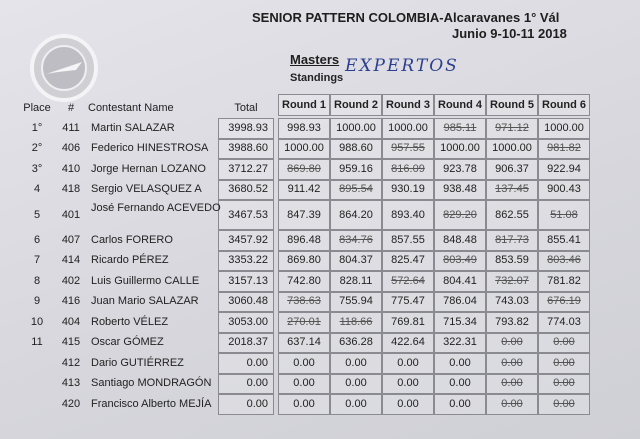 Image resolution: width=640 pixels, height=439 pixels. Describe the element at coordinates (315, 59) in the screenshot. I see `class: Masters` at that location.